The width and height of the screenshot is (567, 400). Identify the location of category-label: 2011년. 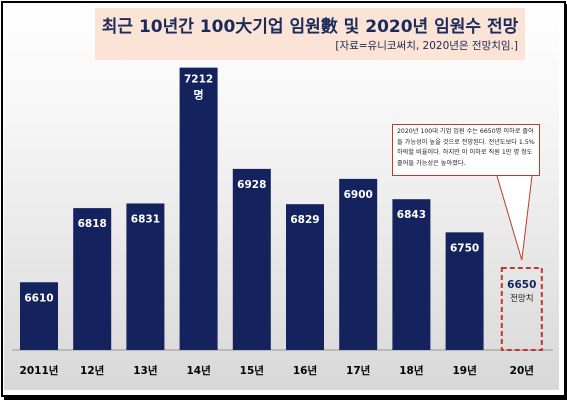
(39, 370).